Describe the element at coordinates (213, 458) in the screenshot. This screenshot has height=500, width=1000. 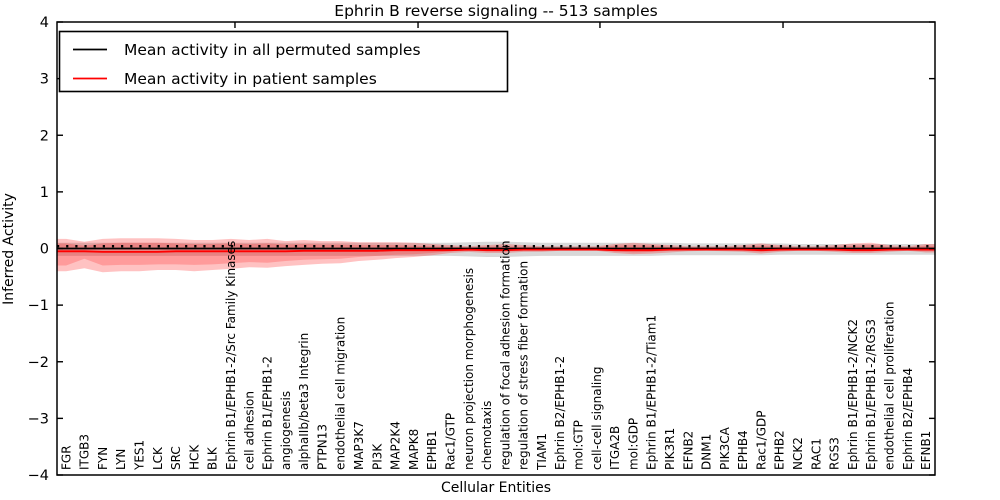
I see `x-category-label: BLK` at that location.